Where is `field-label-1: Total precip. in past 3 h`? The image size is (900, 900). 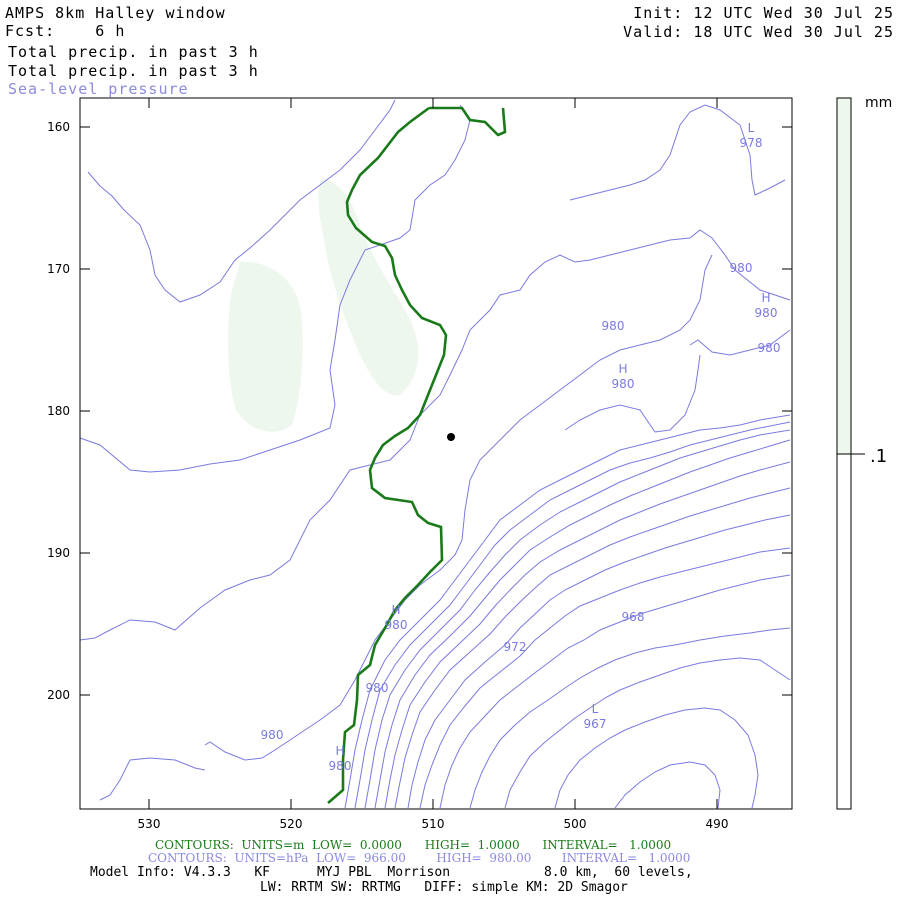
field-label-1: Total precip. in past 3 h is located at coordinates (133, 52).